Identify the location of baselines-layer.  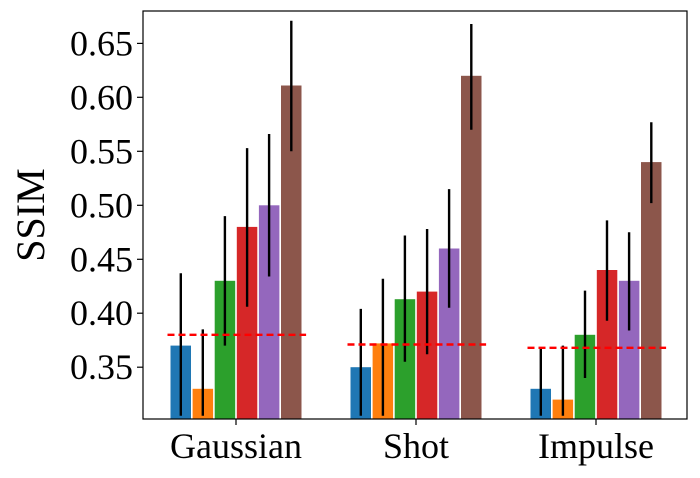
(417, 341).